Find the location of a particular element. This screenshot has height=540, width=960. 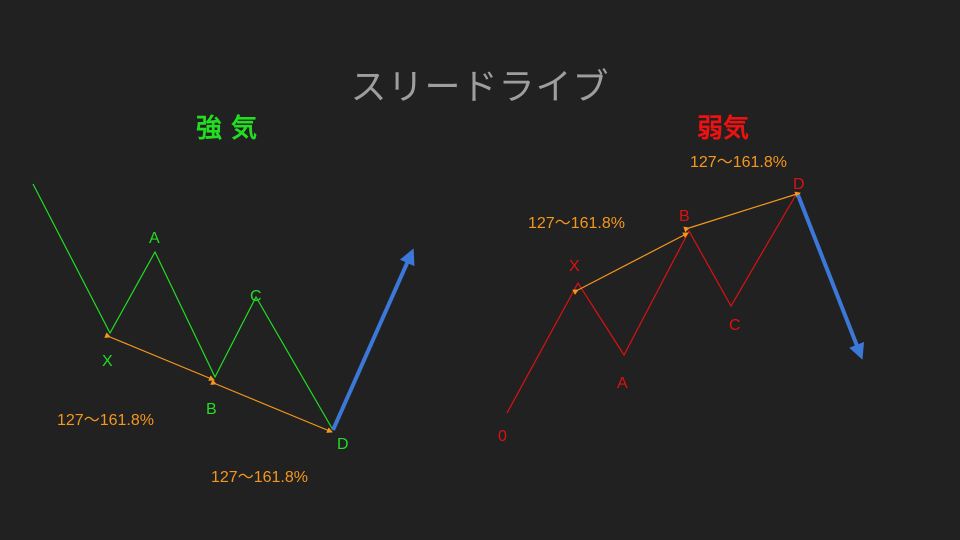

bearish-label-x: X is located at coordinates (574, 266).